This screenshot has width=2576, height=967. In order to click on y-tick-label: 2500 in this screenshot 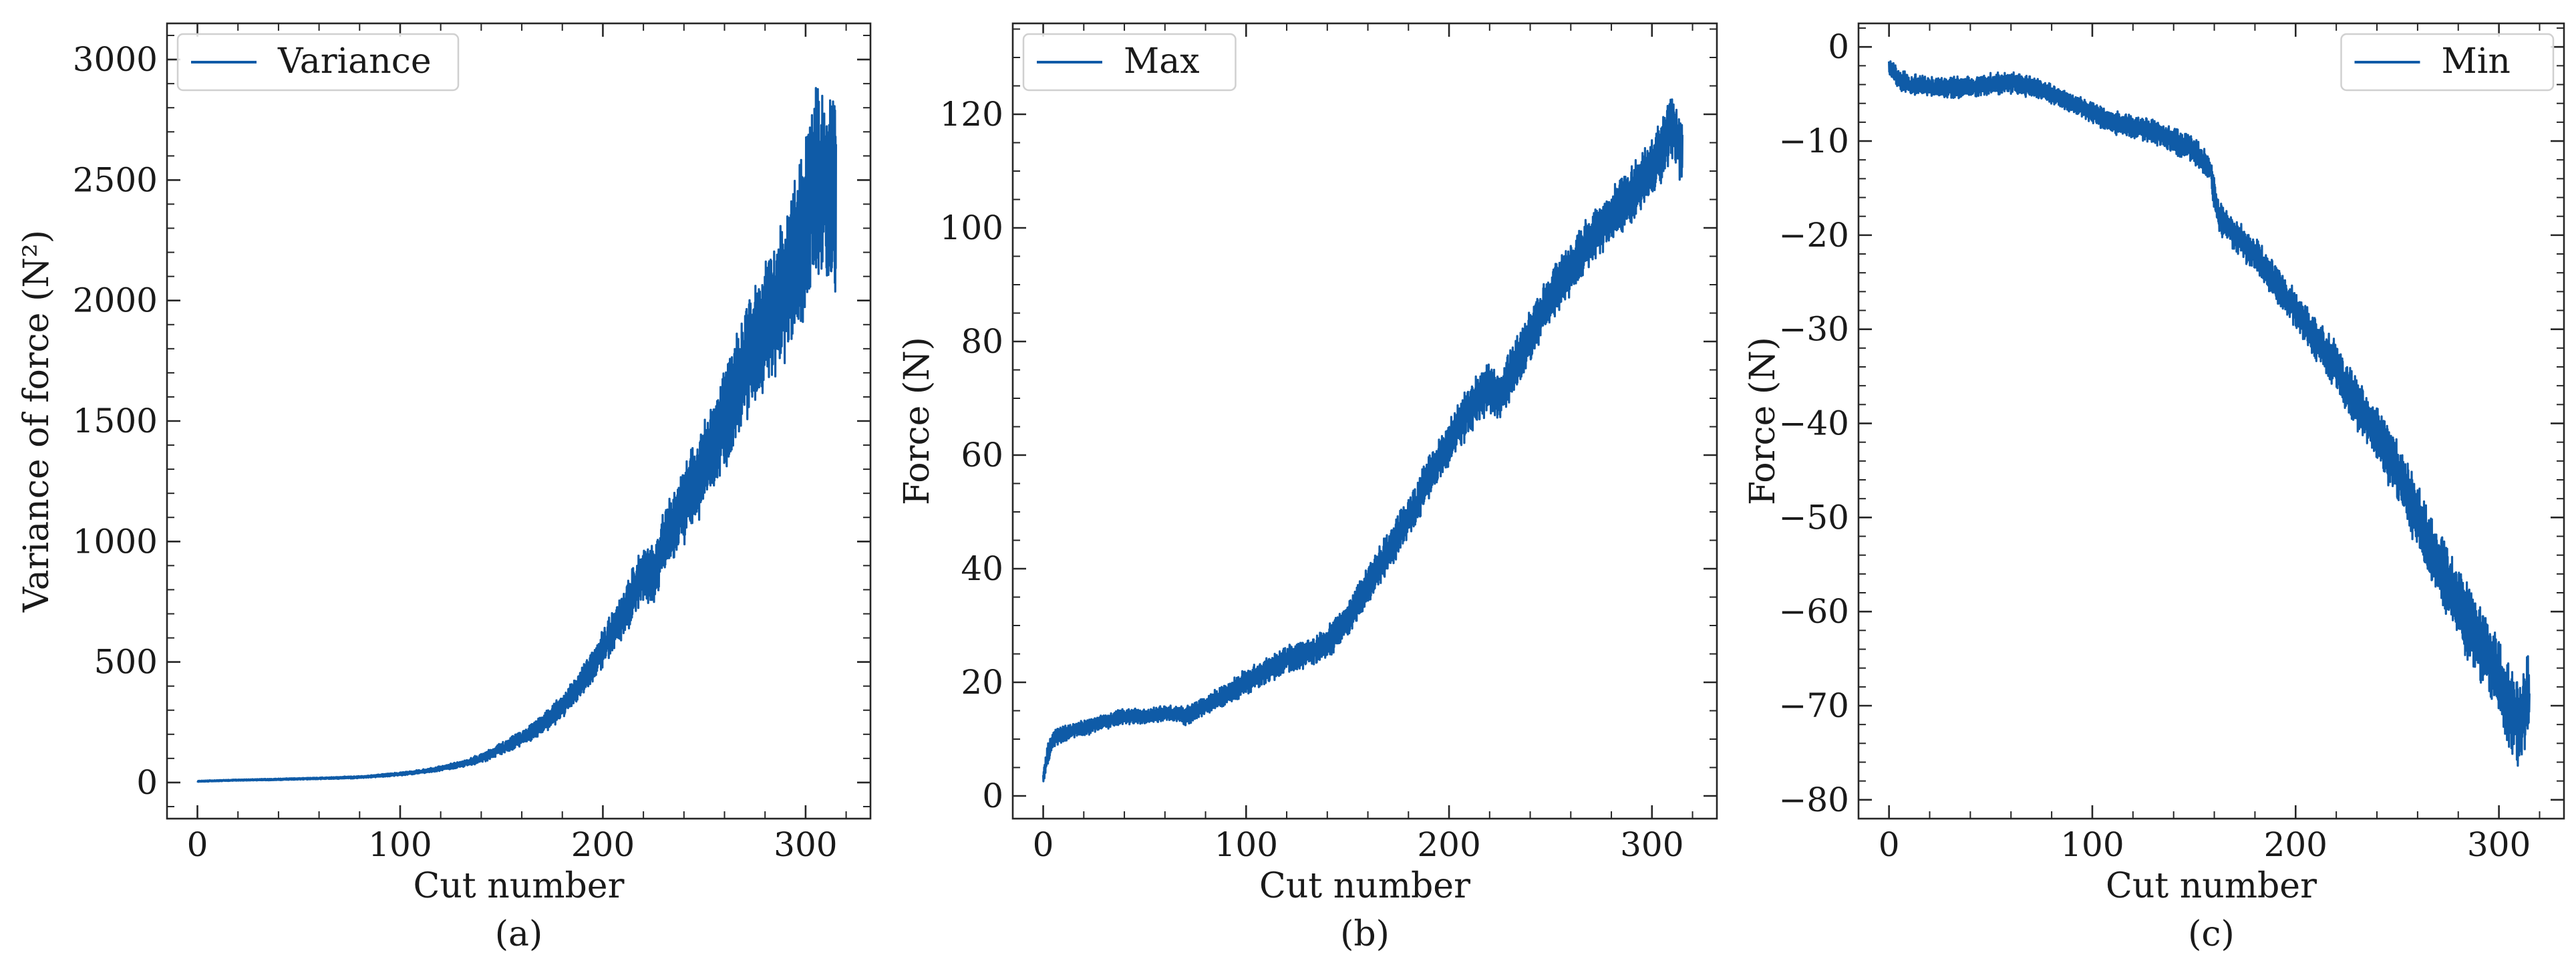, I will do `click(115, 180)`.